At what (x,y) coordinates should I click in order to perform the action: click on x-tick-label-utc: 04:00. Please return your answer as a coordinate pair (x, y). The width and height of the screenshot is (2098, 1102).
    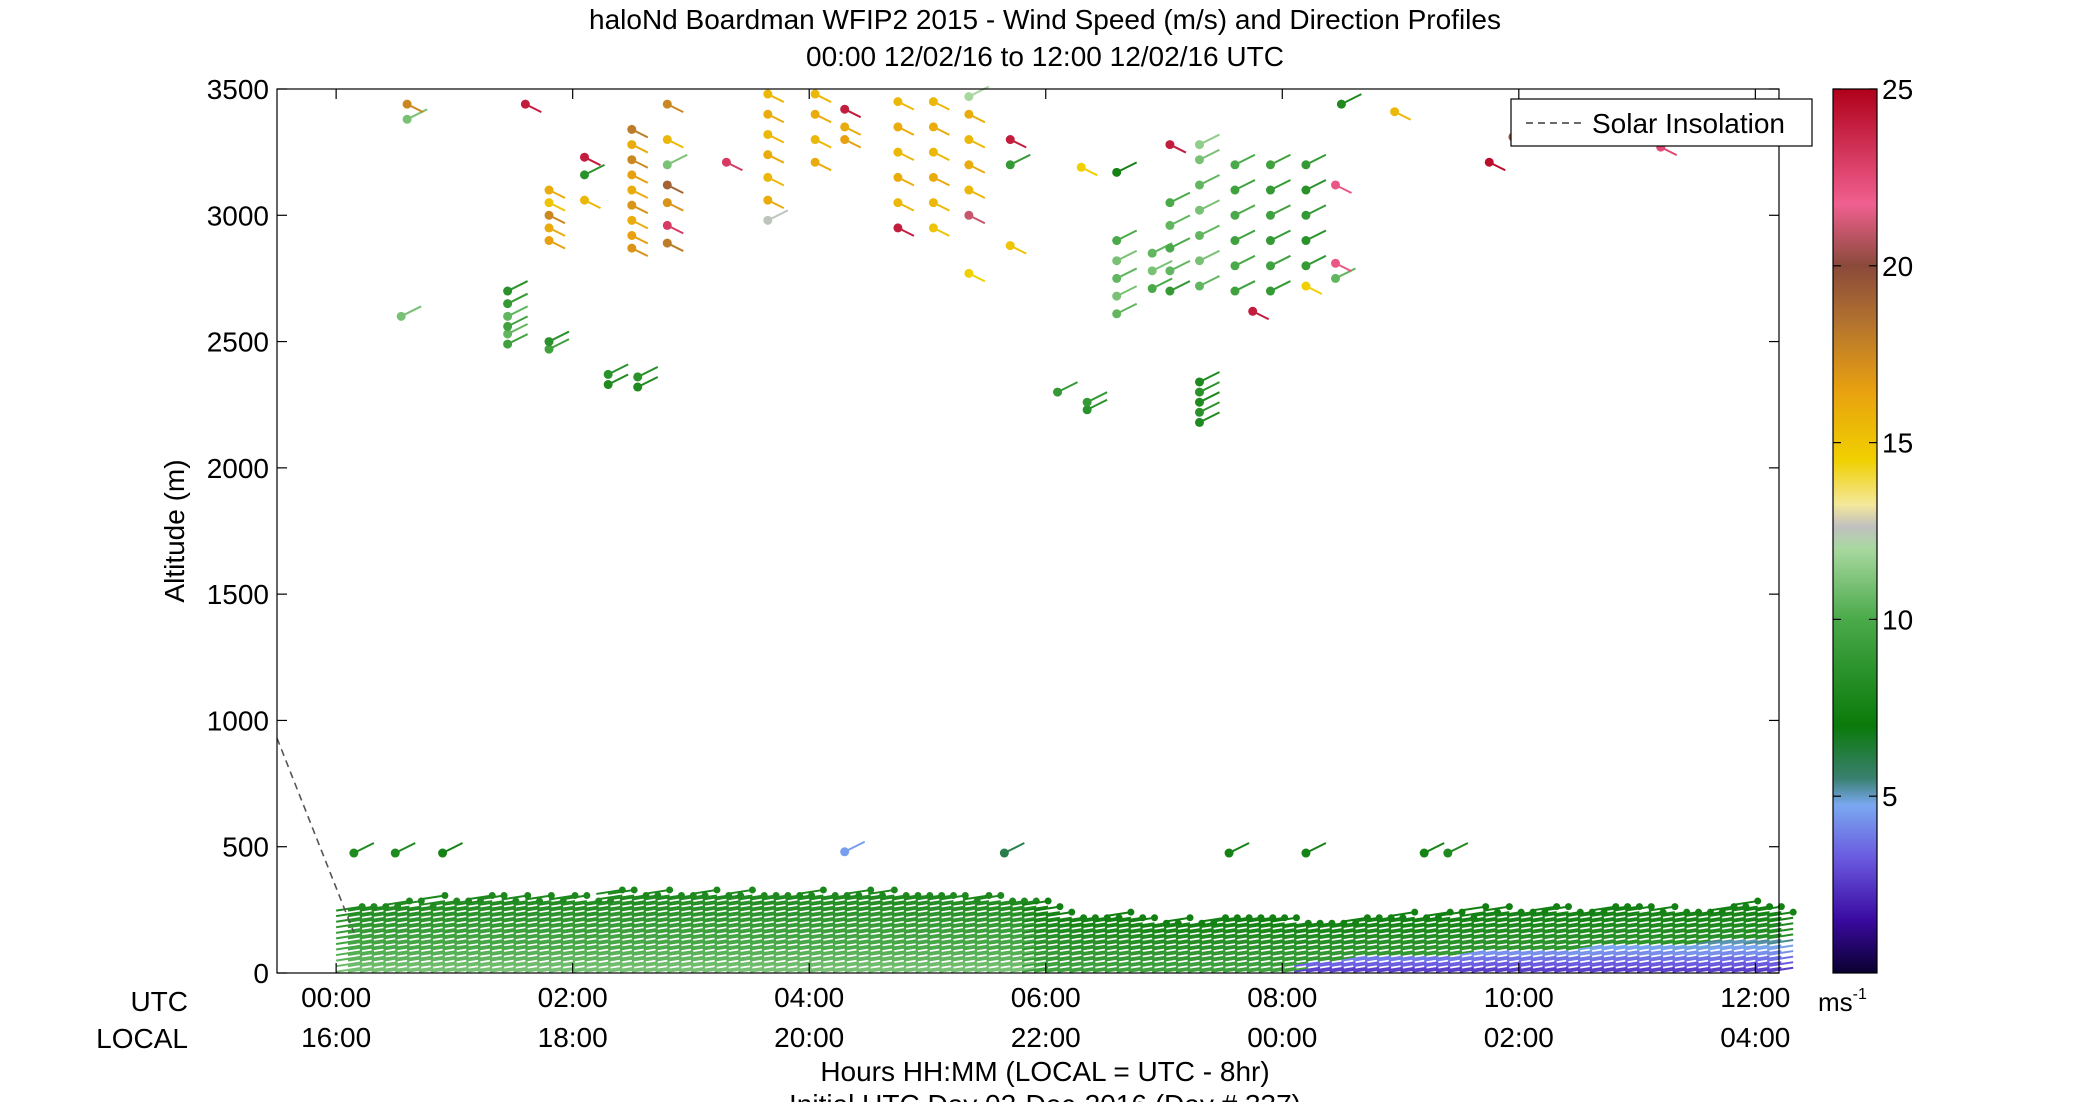
    Looking at the image, I should click on (809, 997).